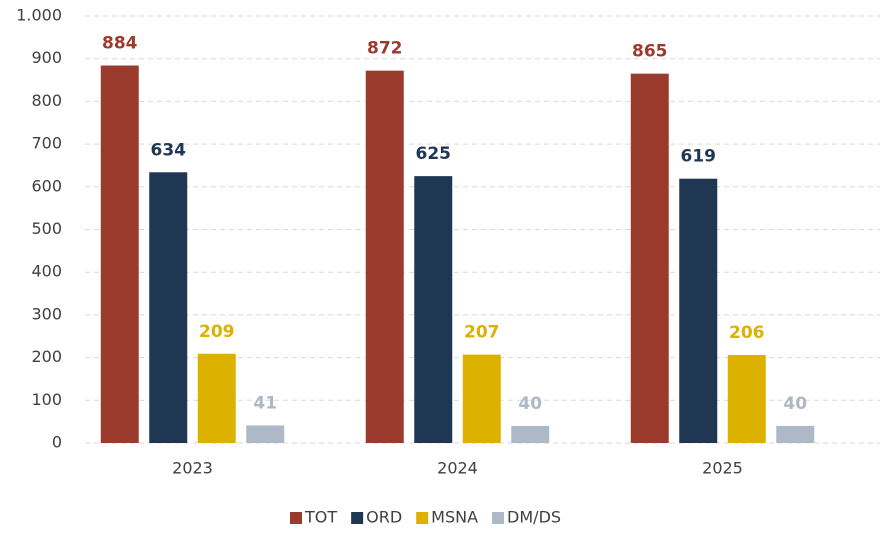 Image resolution: width=880 pixels, height=533 pixels. Describe the element at coordinates (534, 517) in the screenshot. I see `legend-label: DM/DS` at that location.